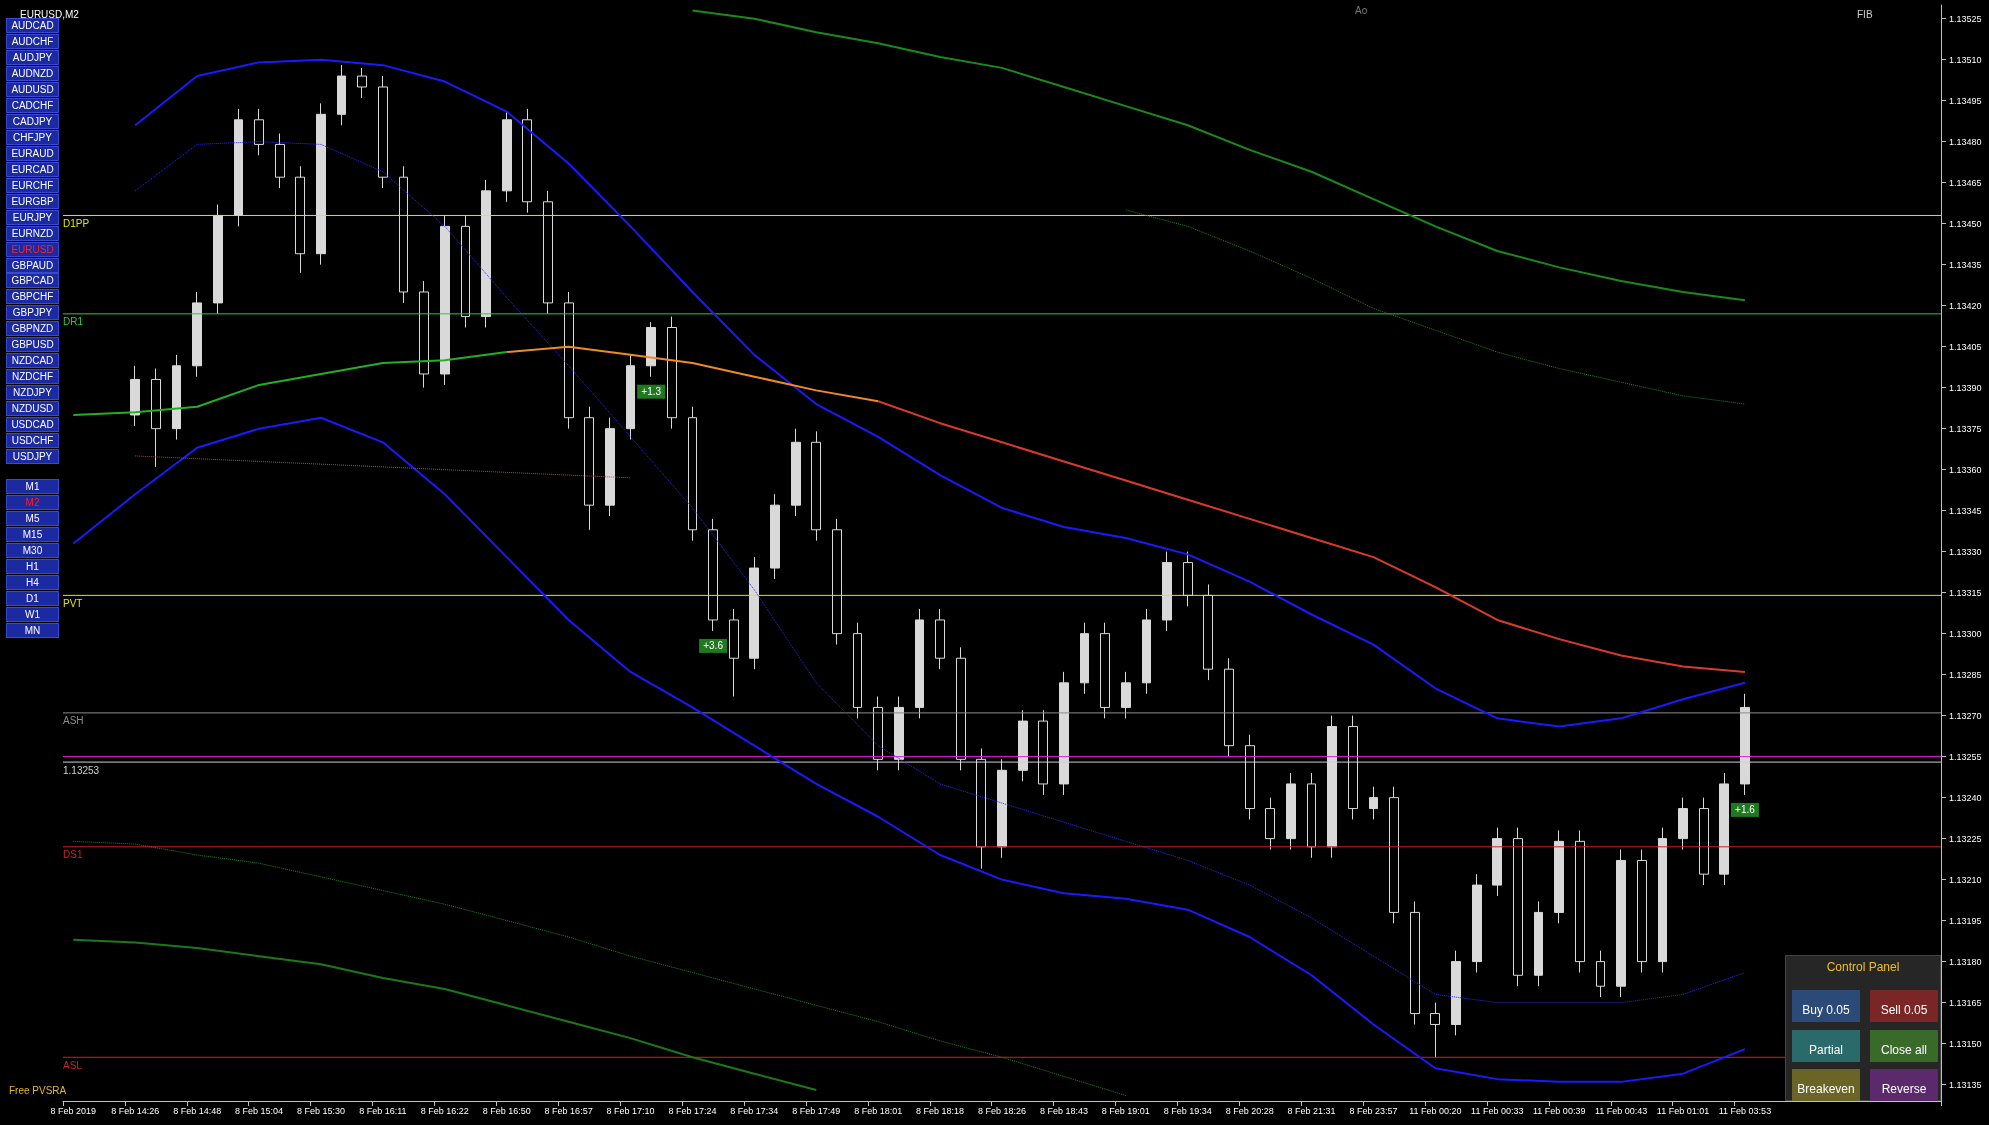 The image size is (1989, 1125). Describe the element at coordinates (197, 1110) in the screenshot. I see `x-tick-label: 8 Feb 14:48` at that location.